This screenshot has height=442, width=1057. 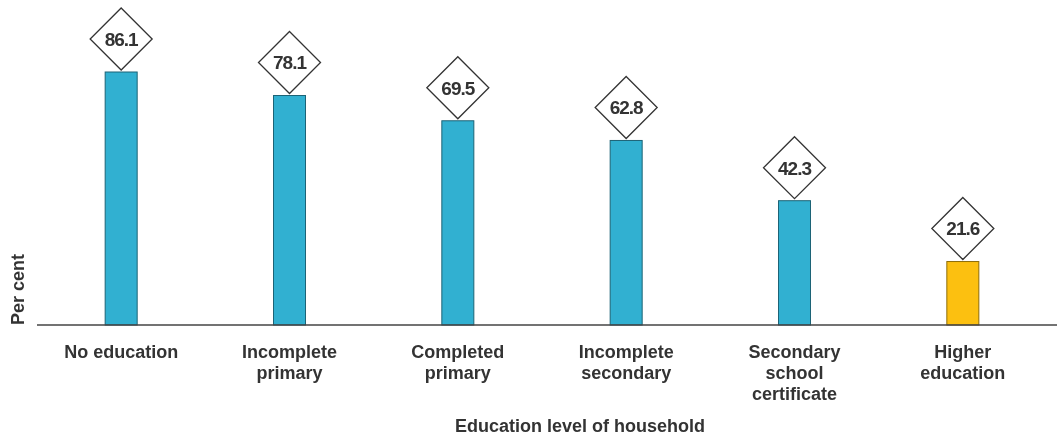 I want to click on data-label: 86.1, so click(x=122, y=39).